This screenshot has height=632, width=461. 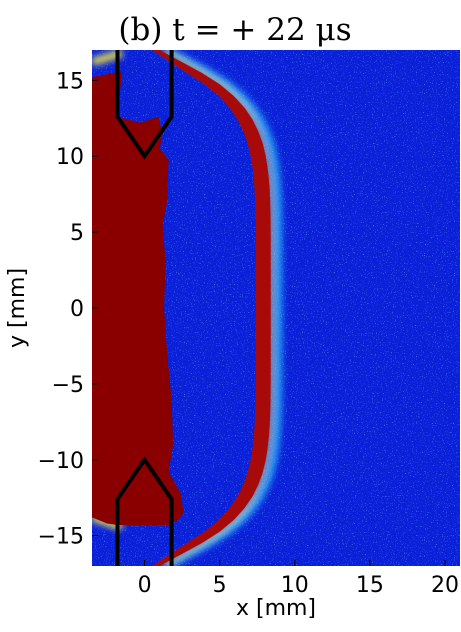 What do you see at coordinates (276, 608) in the screenshot?
I see `x-axis-label: x [mm]` at bounding box center [276, 608].